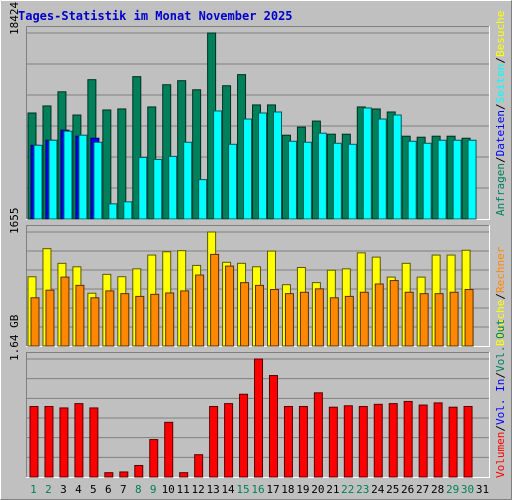 The height and width of the screenshot is (500, 512). I want to click on x-tick-label: 24, so click(378, 489).